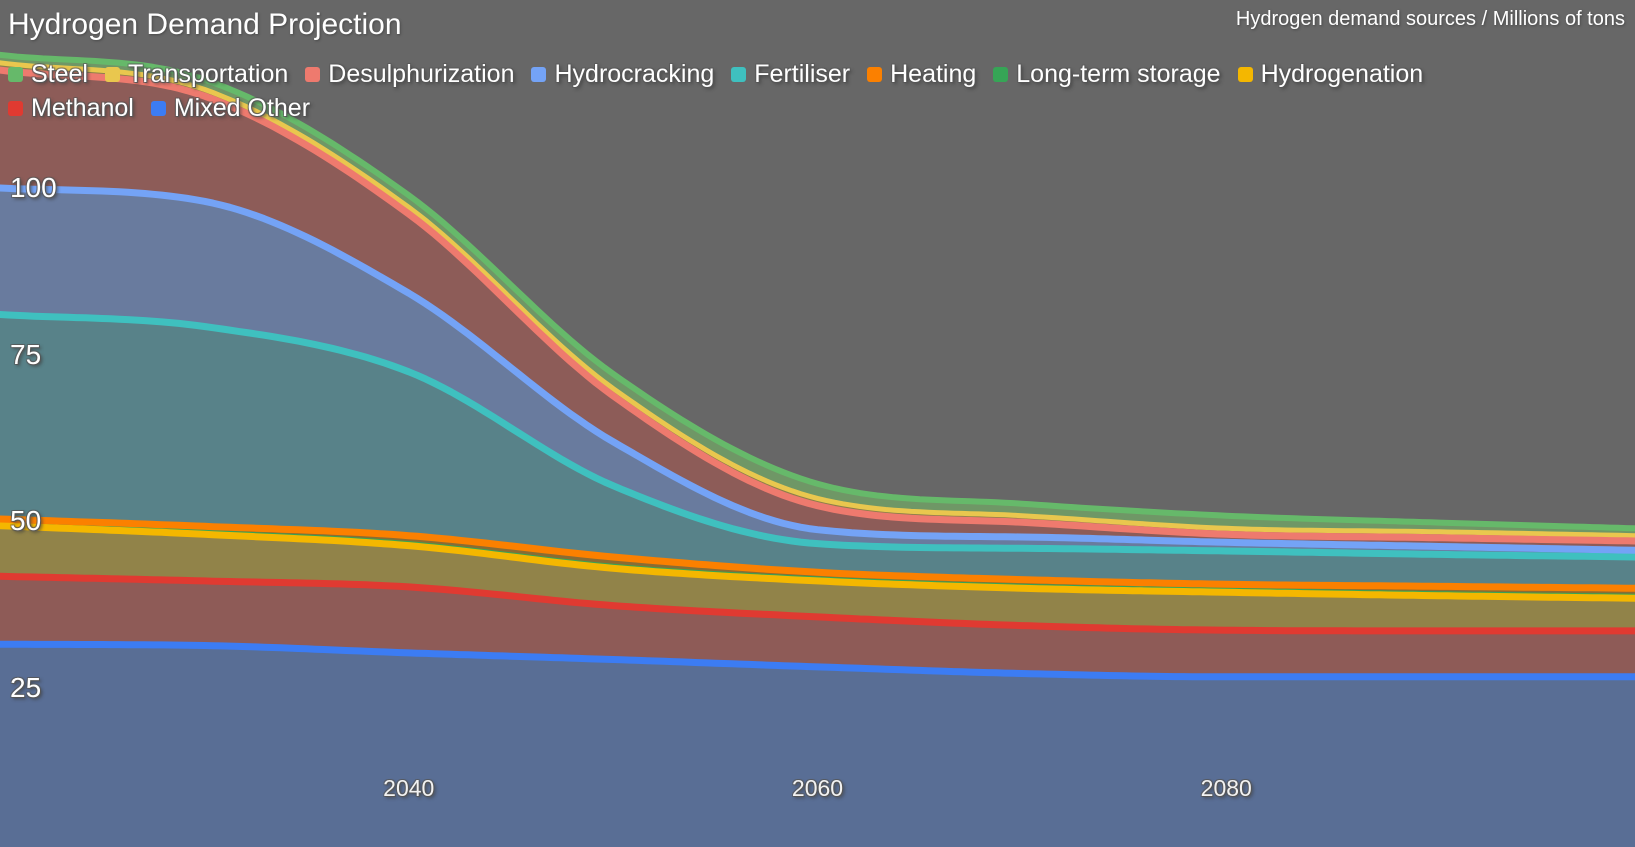 Image resolution: width=1635 pixels, height=847 pixels. I want to click on legend-label: Heating, so click(933, 74).